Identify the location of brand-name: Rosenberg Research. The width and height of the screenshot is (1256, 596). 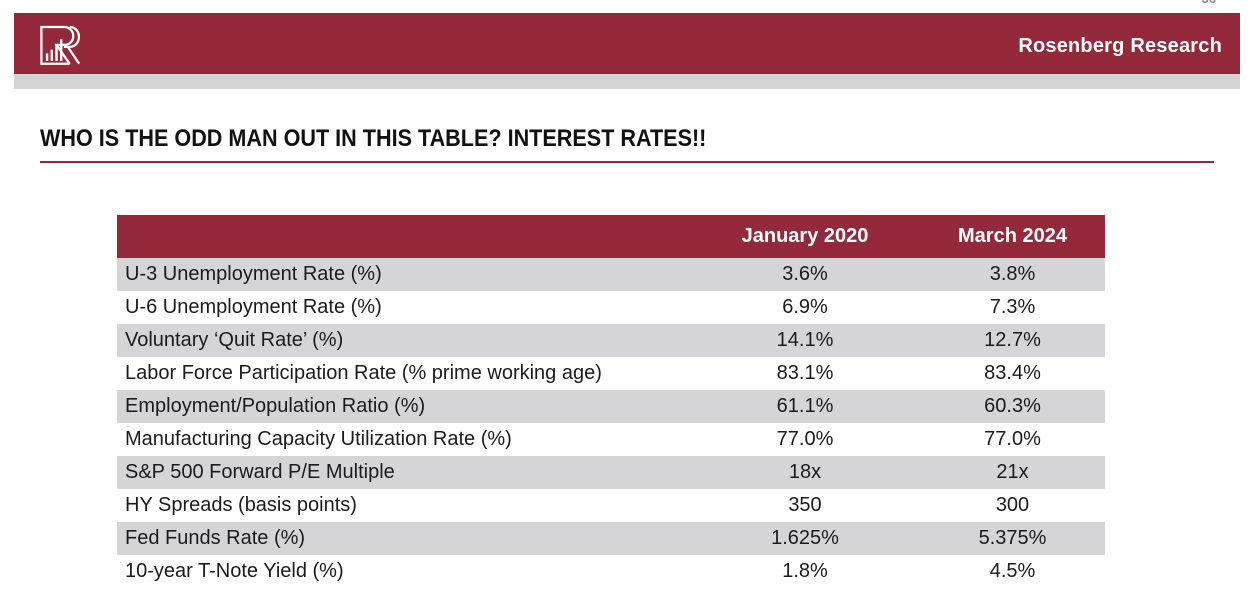
(1120, 46).